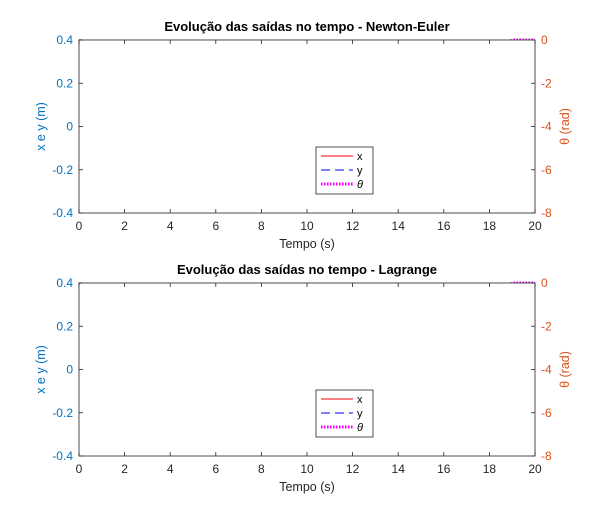 The height and width of the screenshot is (514, 591). Describe the element at coordinates (307, 269) in the screenshot. I see `chart-title: Evolução das saídas no tempo - Lagrange` at that location.